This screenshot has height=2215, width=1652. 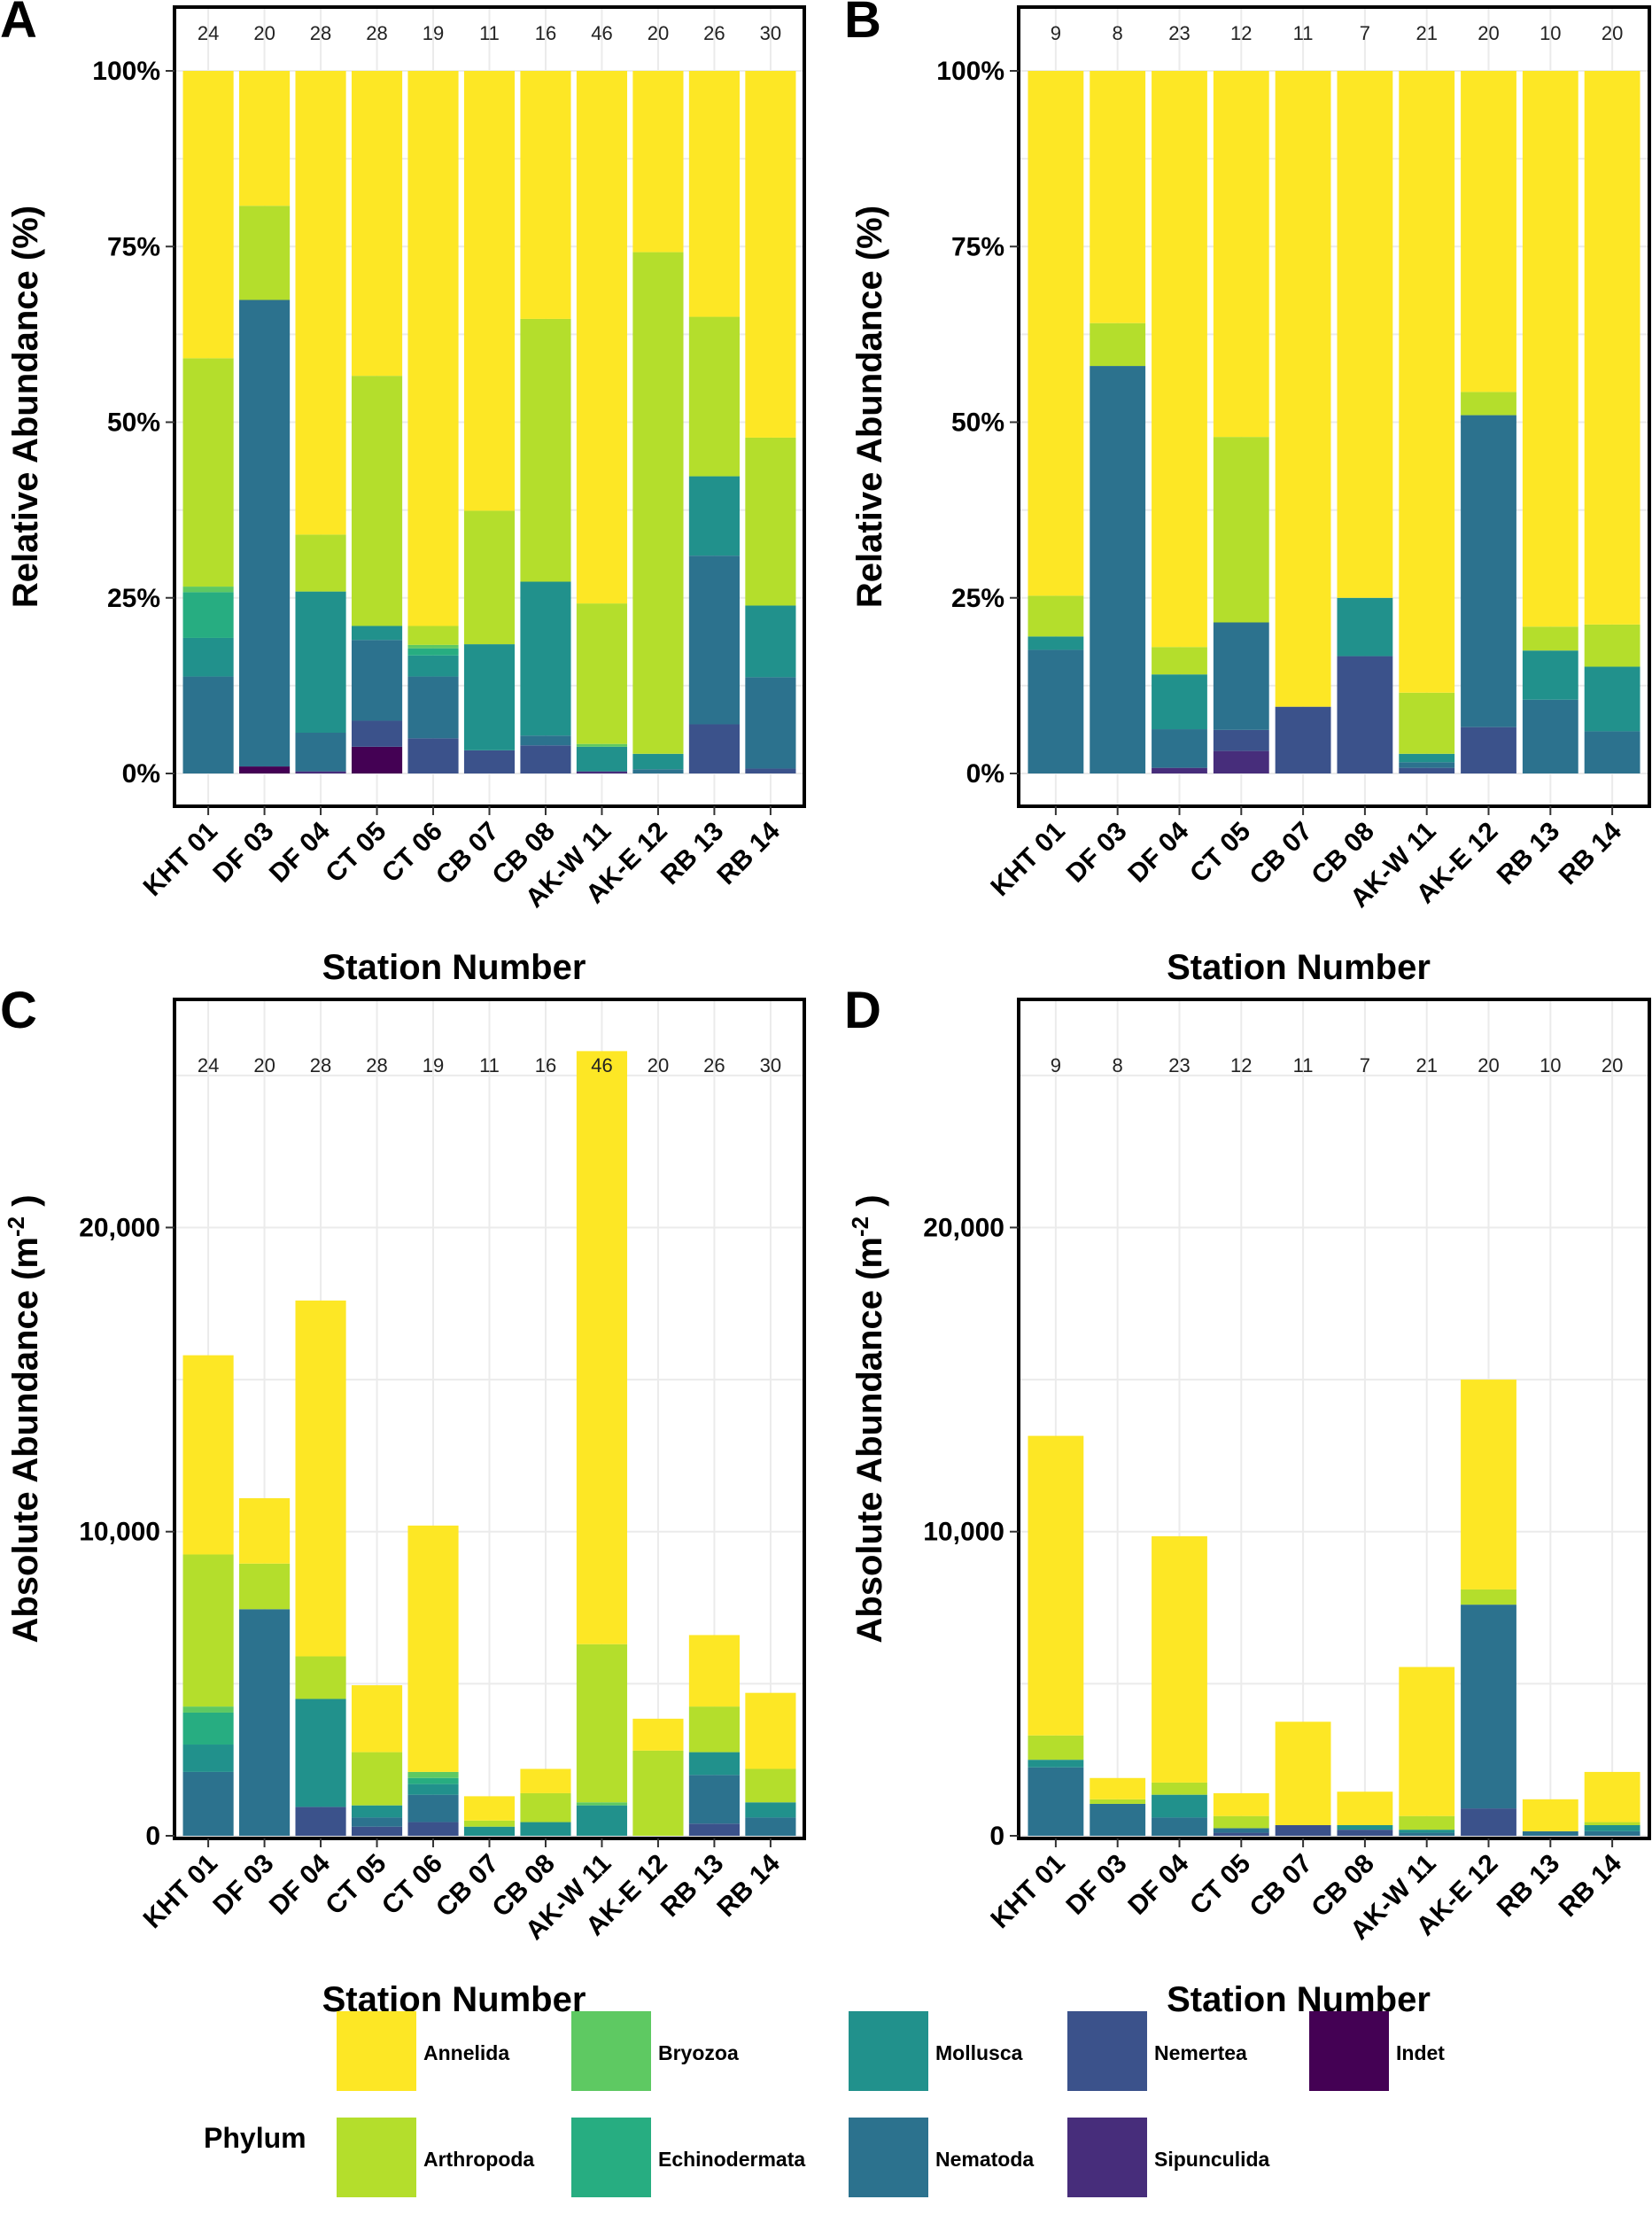 What do you see at coordinates (1212, 2159) in the screenshot?
I see `legend-label: Sipunculida` at bounding box center [1212, 2159].